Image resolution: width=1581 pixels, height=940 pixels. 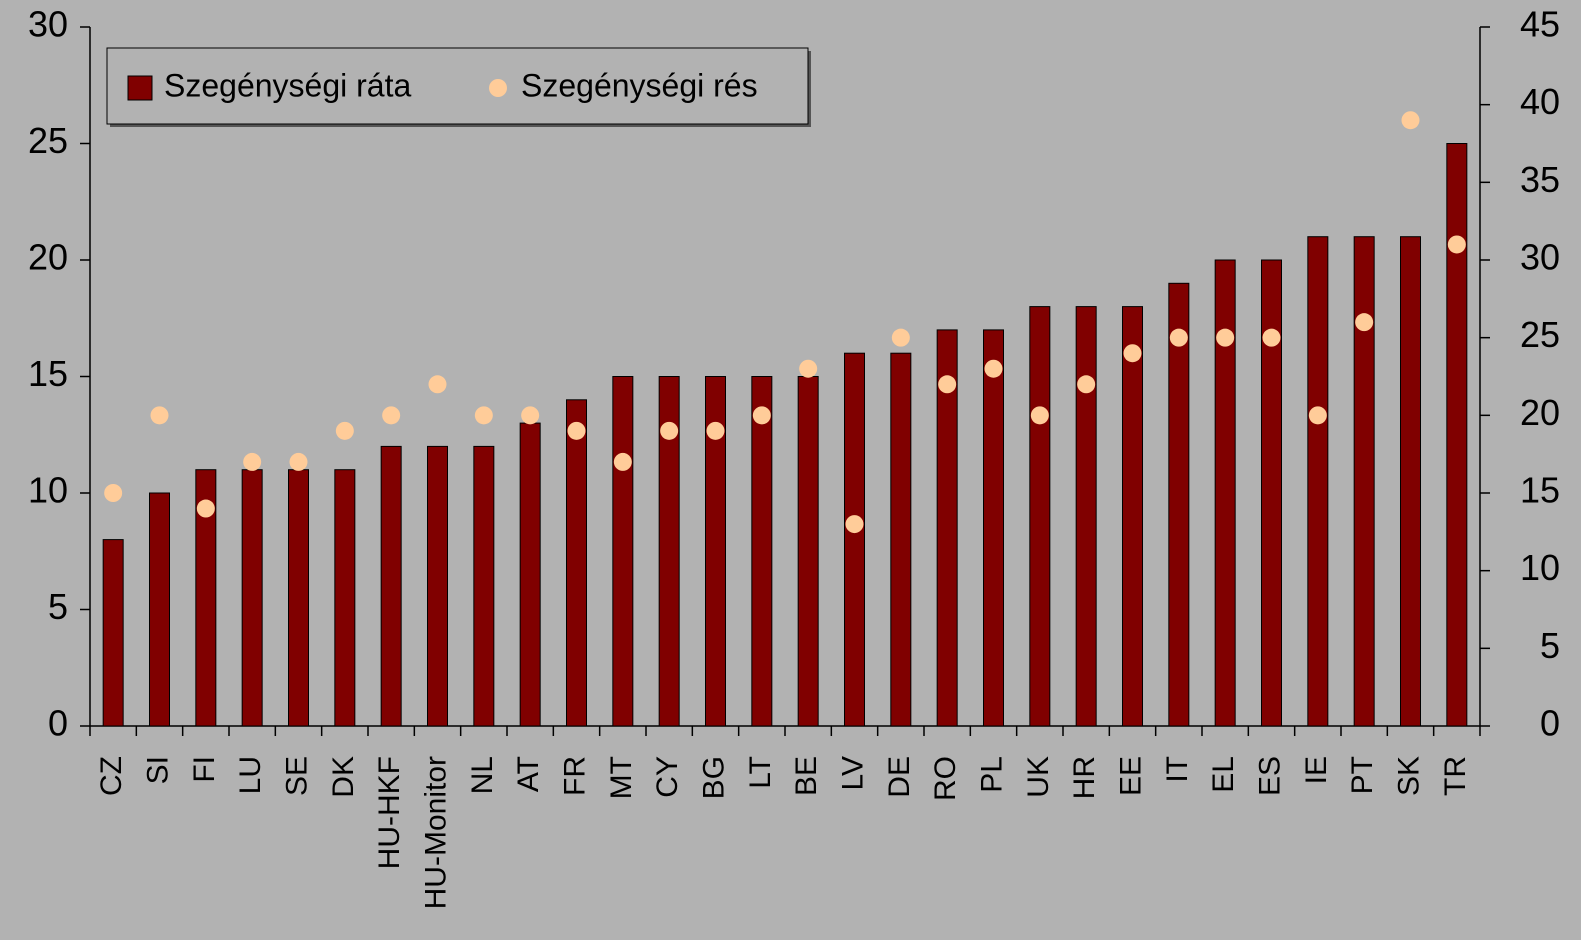 What do you see at coordinates (435, 832) in the screenshot?
I see `x-tick-label: HU-Monitor` at bounding box center [435, 832].